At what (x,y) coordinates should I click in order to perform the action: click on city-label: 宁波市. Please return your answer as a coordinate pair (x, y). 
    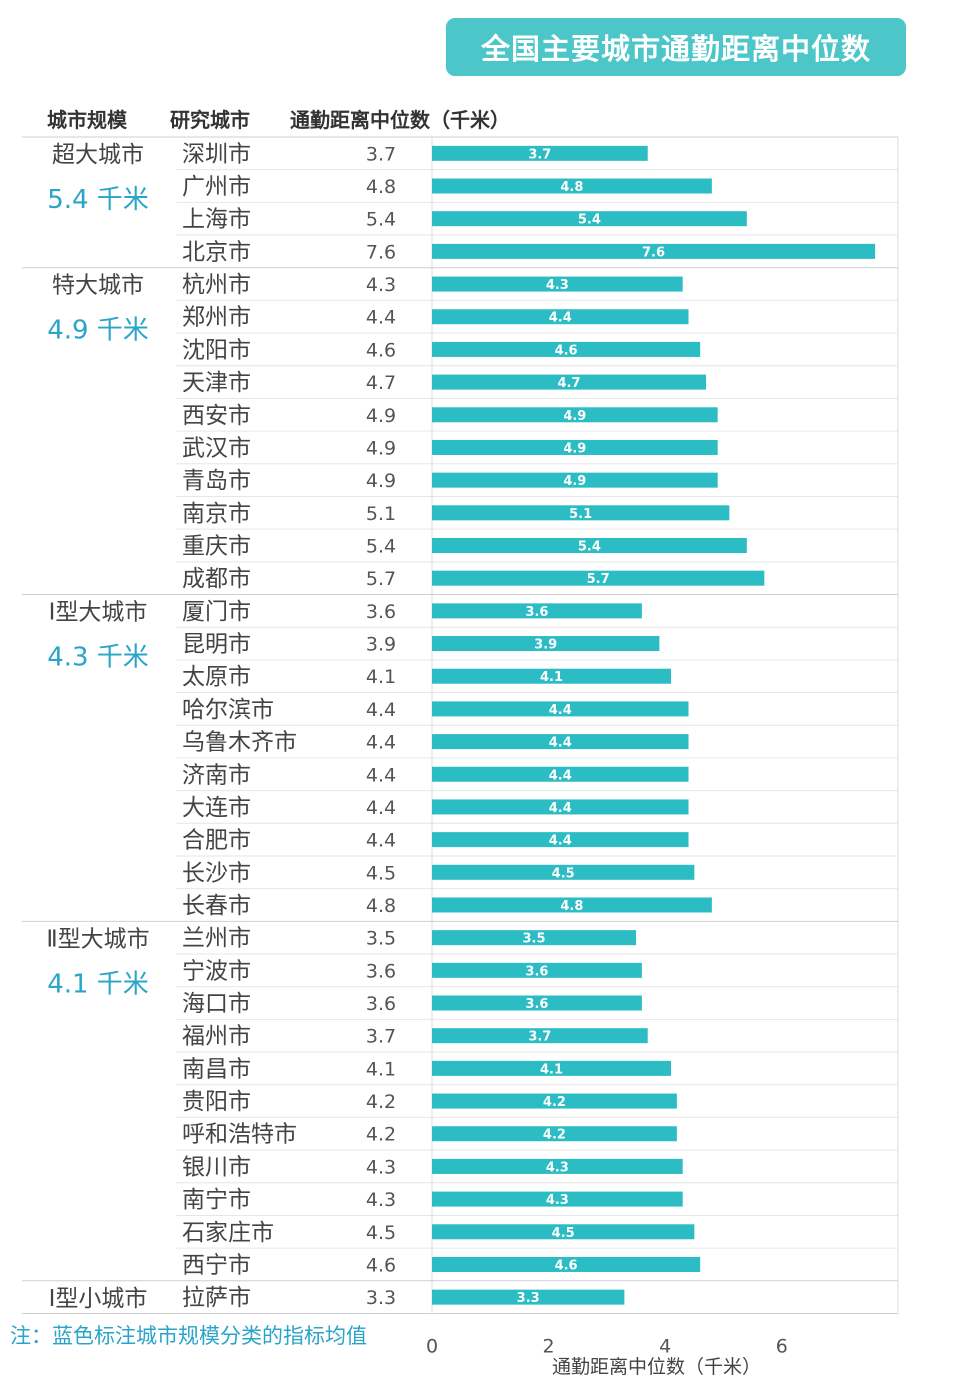
    Looking at the image, I should click on (216, 971).